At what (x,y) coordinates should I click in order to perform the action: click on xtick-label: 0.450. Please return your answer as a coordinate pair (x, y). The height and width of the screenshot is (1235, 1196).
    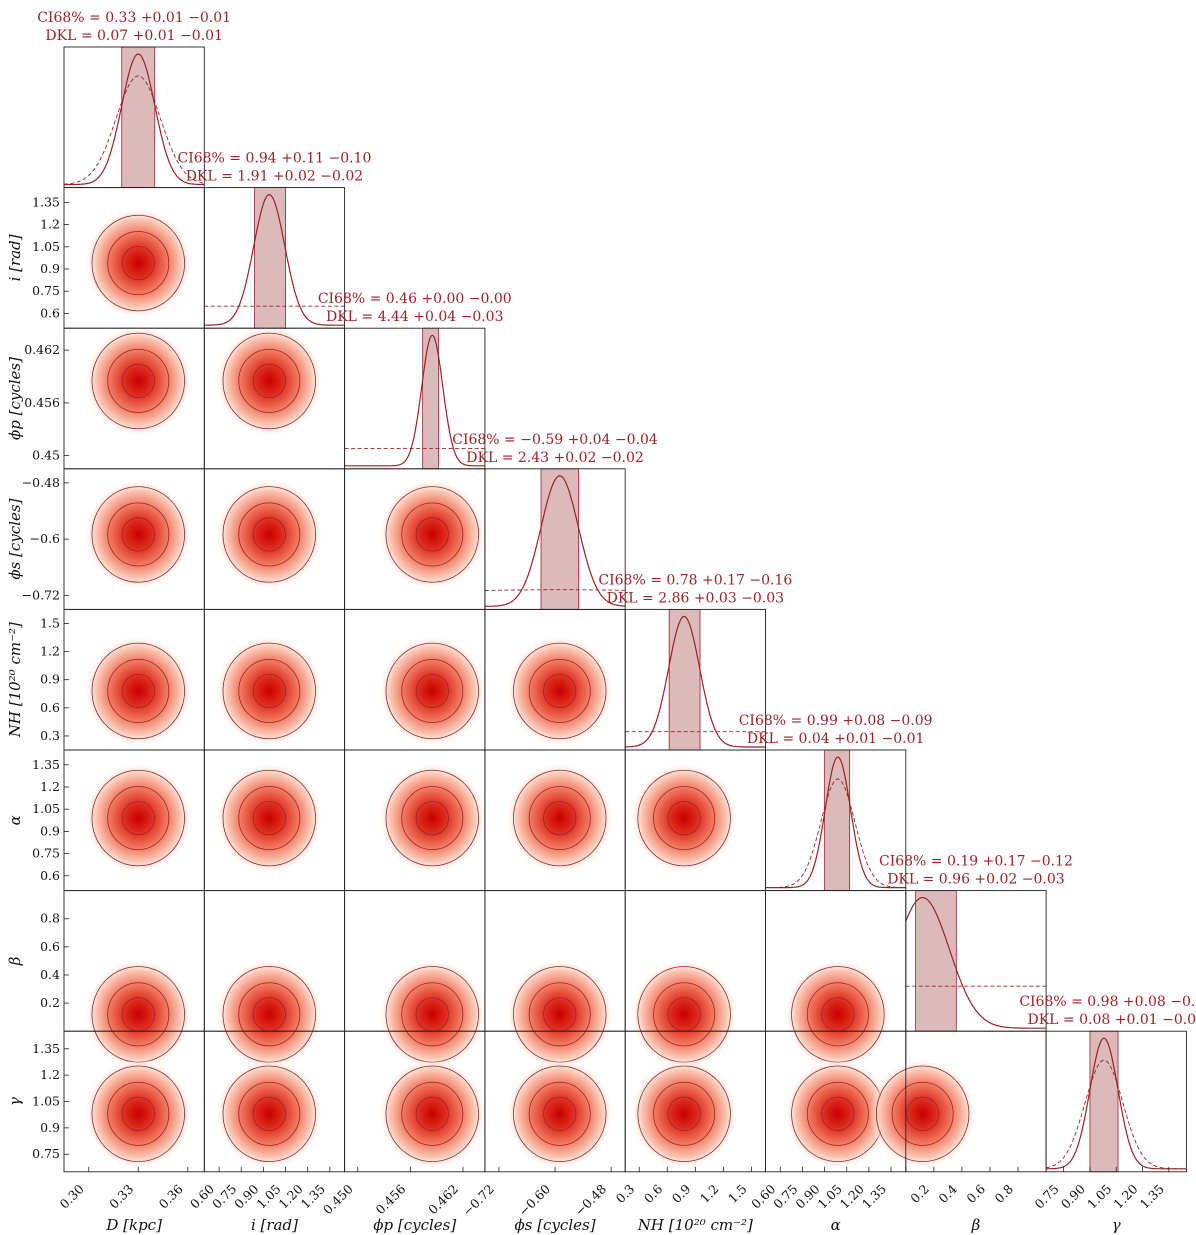
    Looking at the image, I should click on (338, 1199).